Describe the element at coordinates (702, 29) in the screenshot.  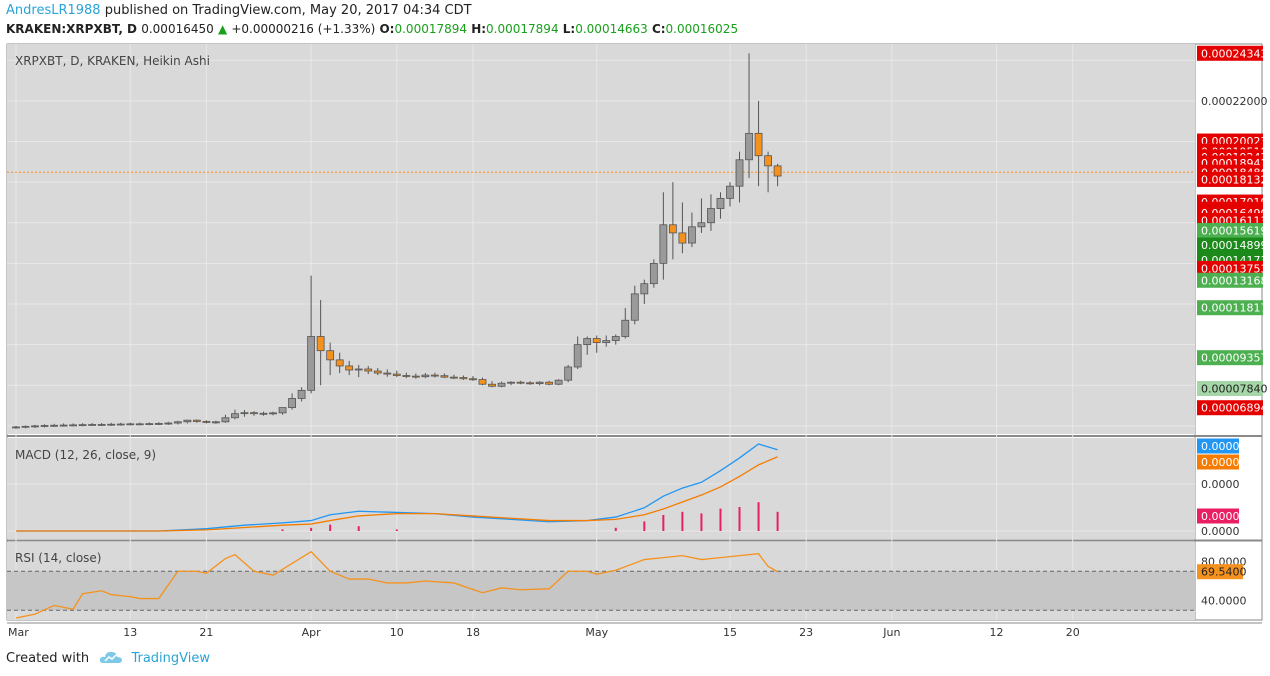
I see `close-value: 0.00016025` at that location.